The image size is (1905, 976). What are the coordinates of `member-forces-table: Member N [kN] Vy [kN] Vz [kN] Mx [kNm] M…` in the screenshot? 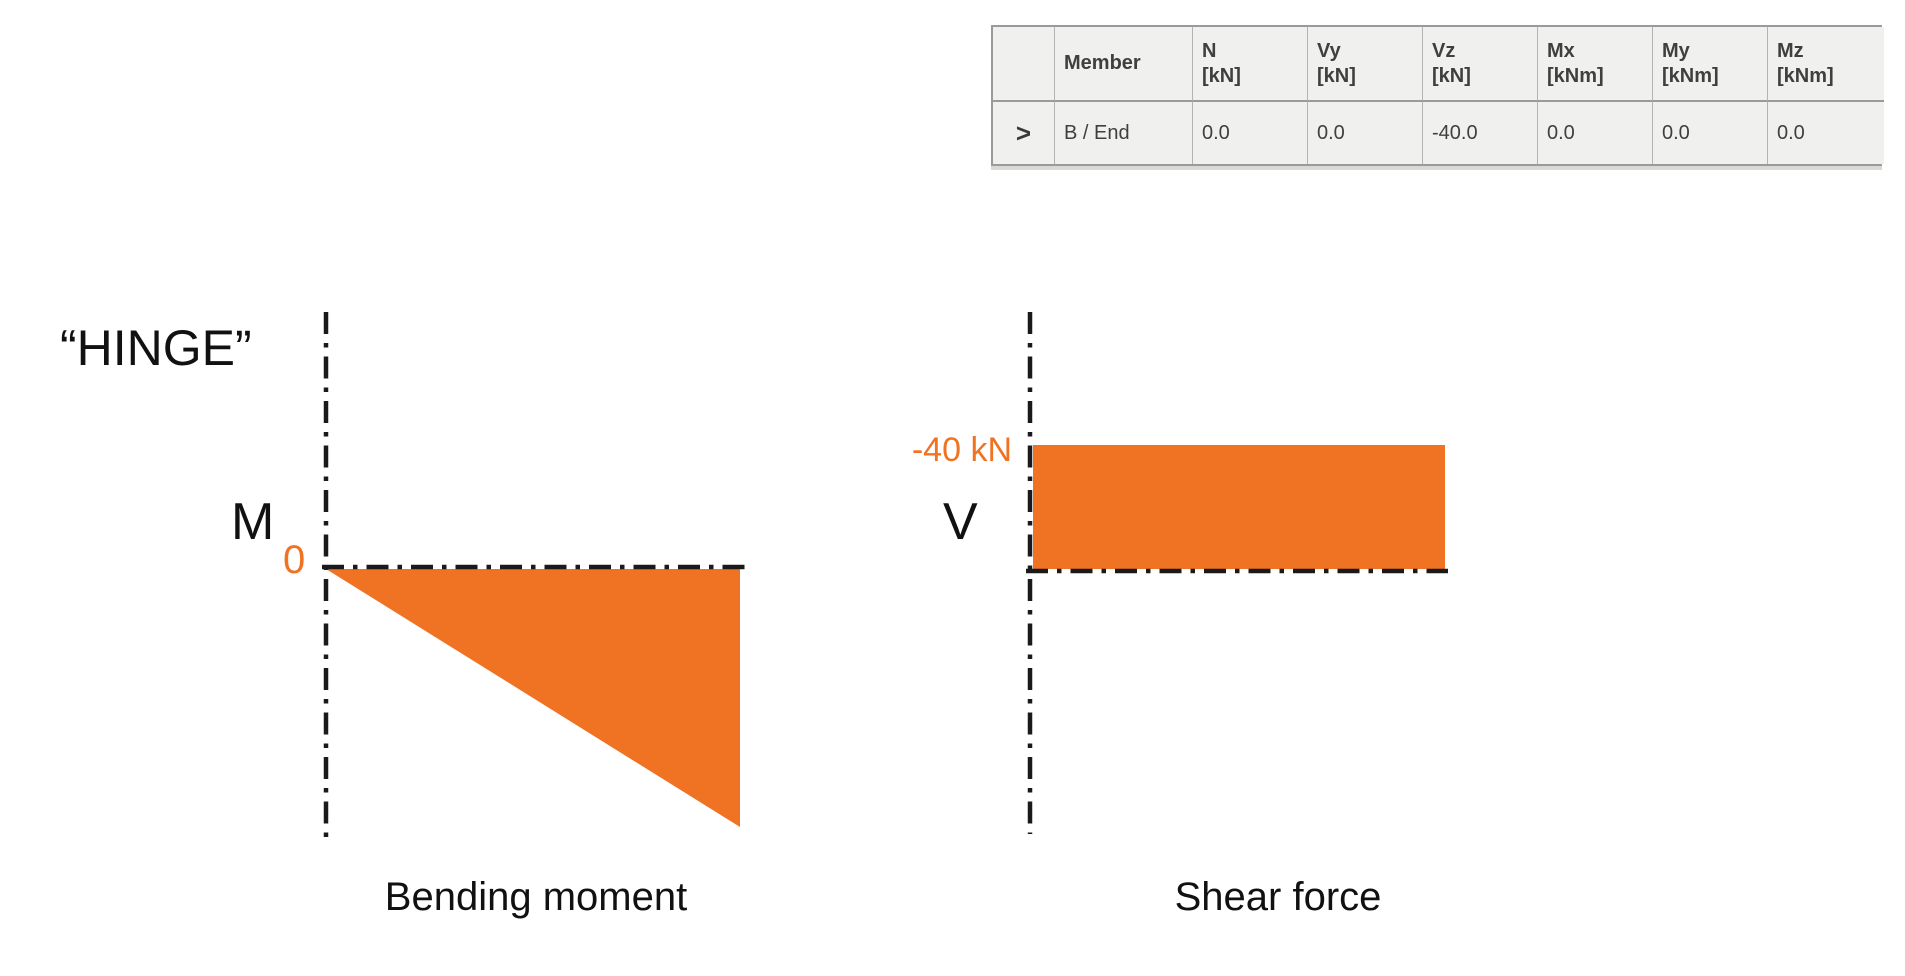 It's located at (1437, 95).